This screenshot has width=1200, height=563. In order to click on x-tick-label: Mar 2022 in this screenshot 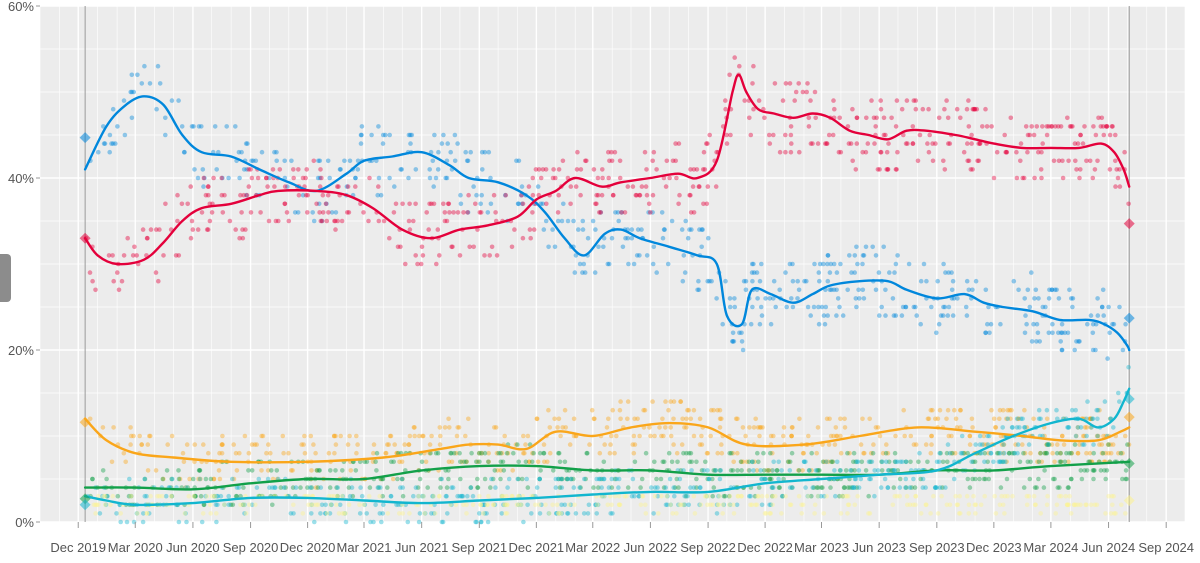, I will do `click(592, 547)`.